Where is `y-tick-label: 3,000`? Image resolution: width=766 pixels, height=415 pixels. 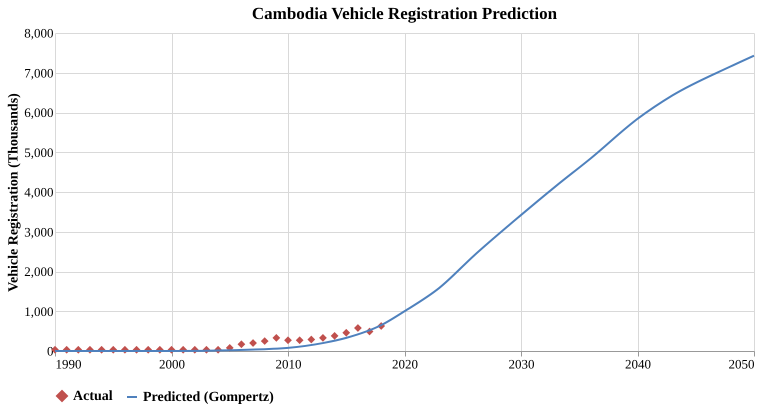 y-tick-label: 3,000 is located at coordinates (39, 232).